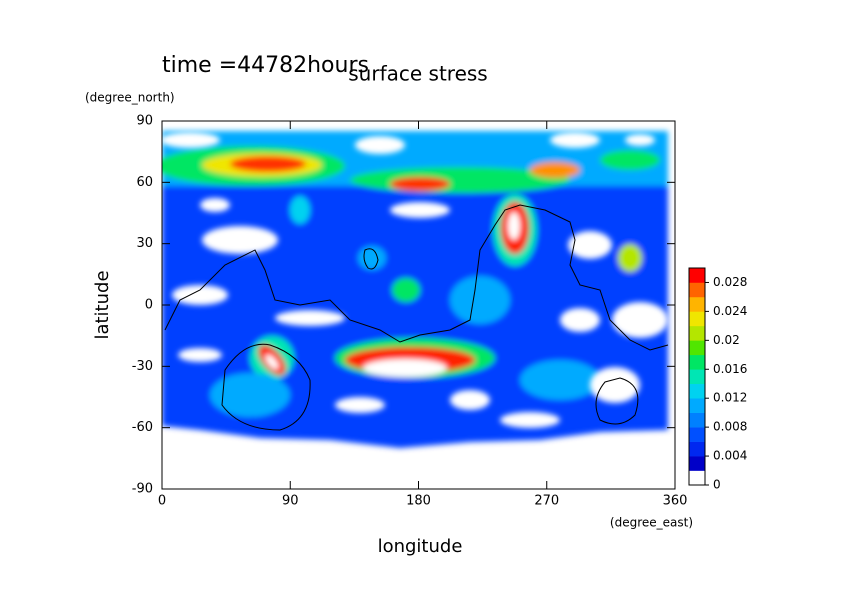 Image resolution: width=842 pixels, height=599 pixels. Describe the element at coordinates (730, 311) in the screenshot. I see `colorbar-tick-label: 0.024` at that location.